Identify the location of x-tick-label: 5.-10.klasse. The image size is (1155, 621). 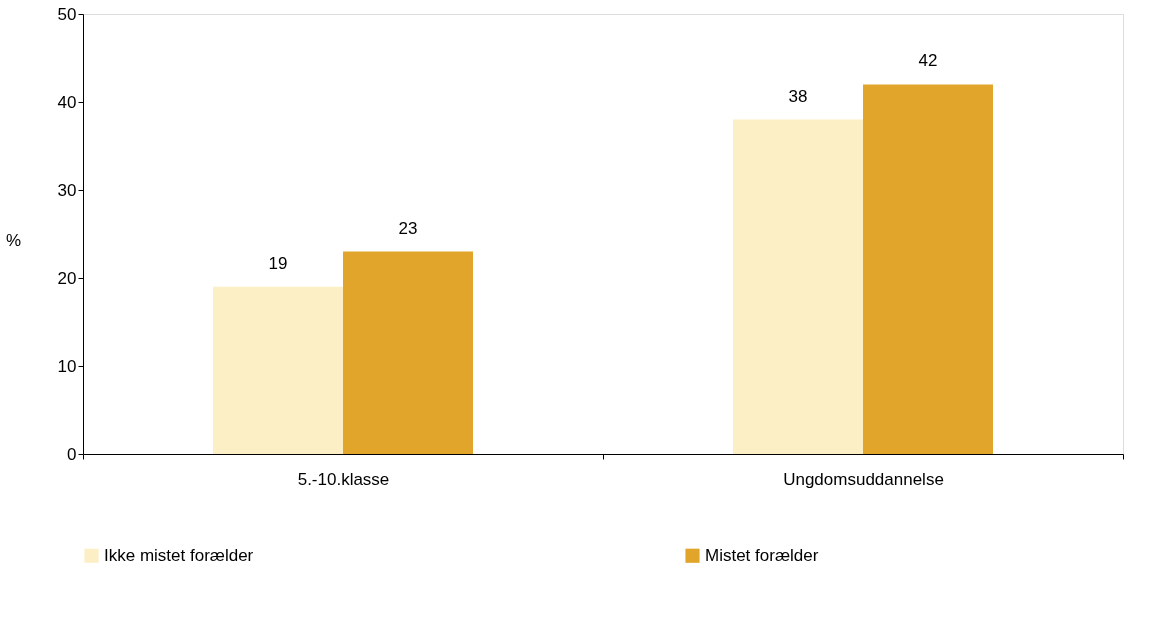
(343, 479).